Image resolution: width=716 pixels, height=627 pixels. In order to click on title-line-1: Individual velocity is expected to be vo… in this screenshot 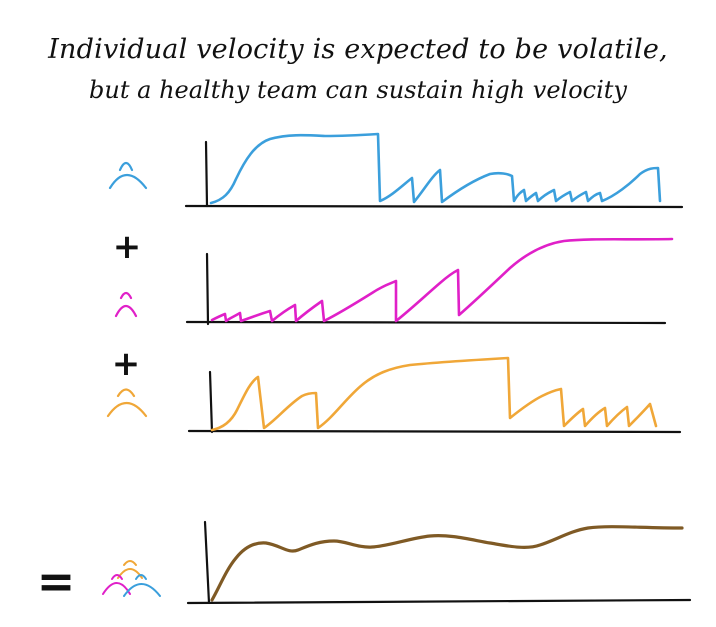, I will do `click(358, 49)`.